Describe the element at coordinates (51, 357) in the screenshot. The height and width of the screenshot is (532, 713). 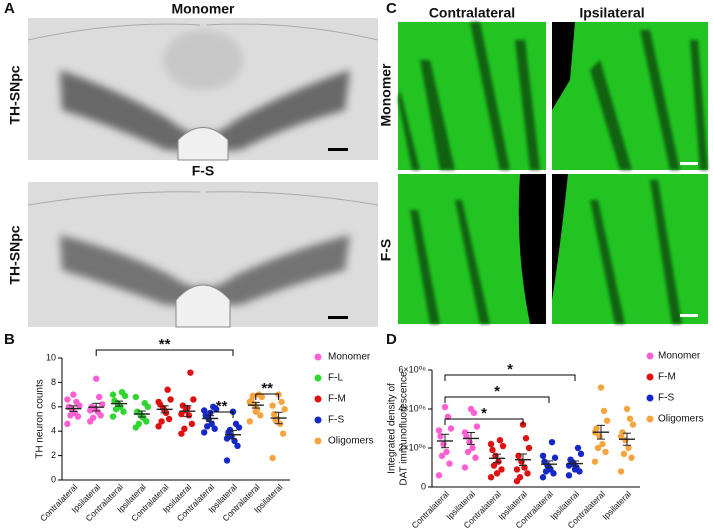
I see `y-tick-label: 10` at that location.